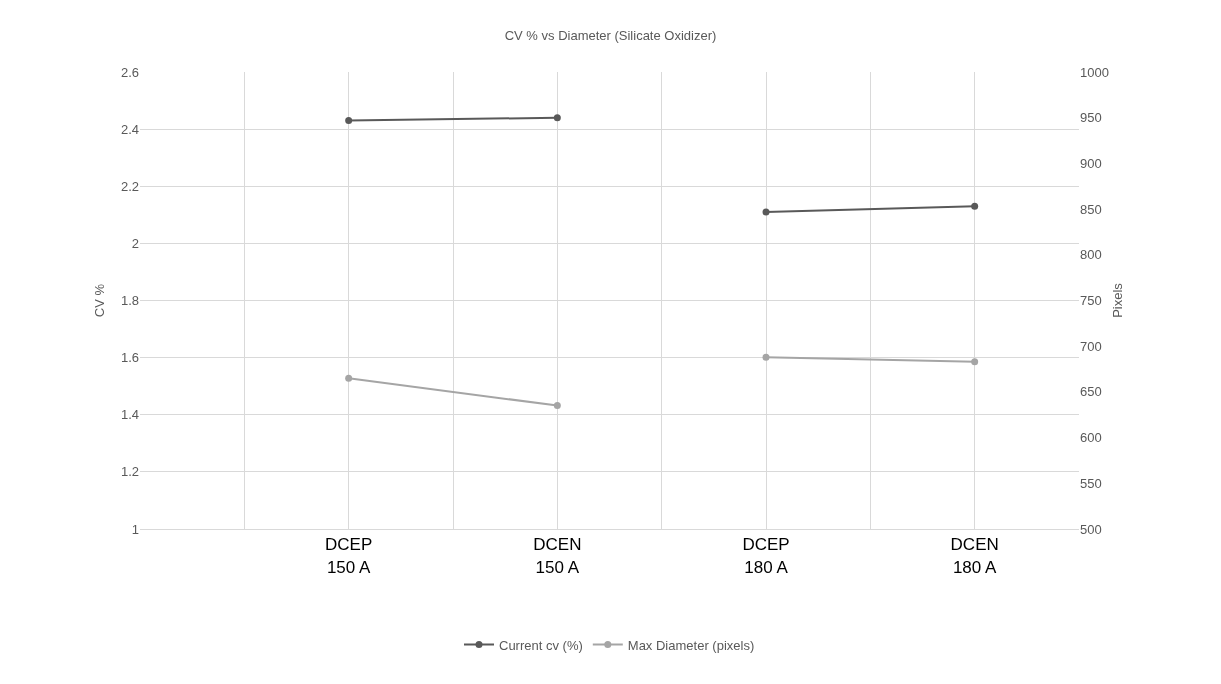  What do you see at coordinates (1091, 483) in the screenshot?
I see `y2-tick-label: 550` at bounding box center [1091, 483].